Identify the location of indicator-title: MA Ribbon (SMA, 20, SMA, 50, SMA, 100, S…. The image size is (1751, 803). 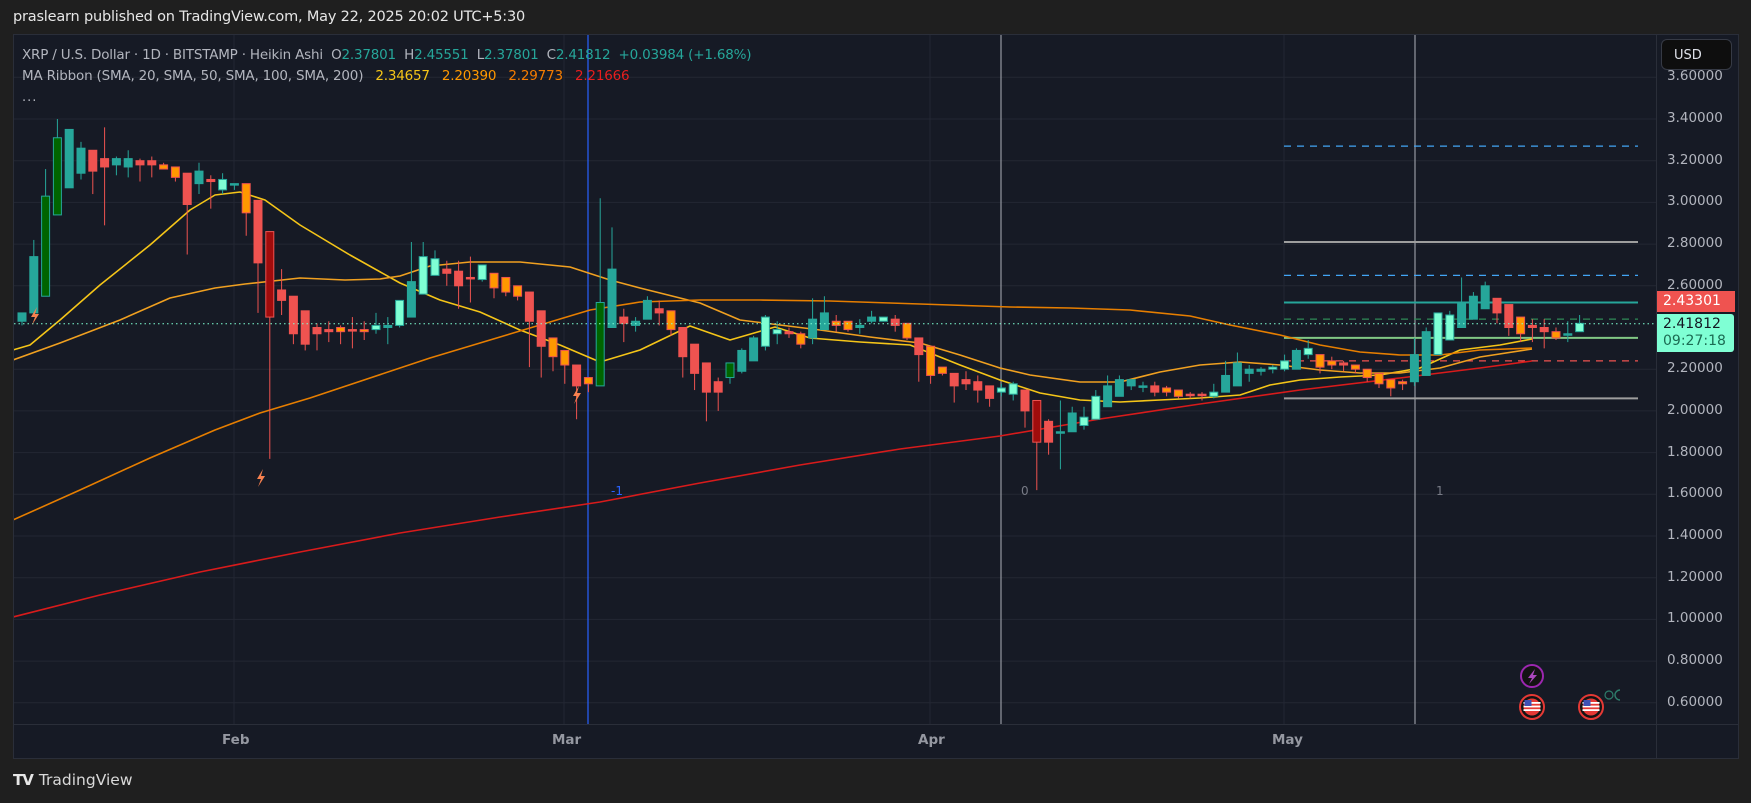
(193, 76).